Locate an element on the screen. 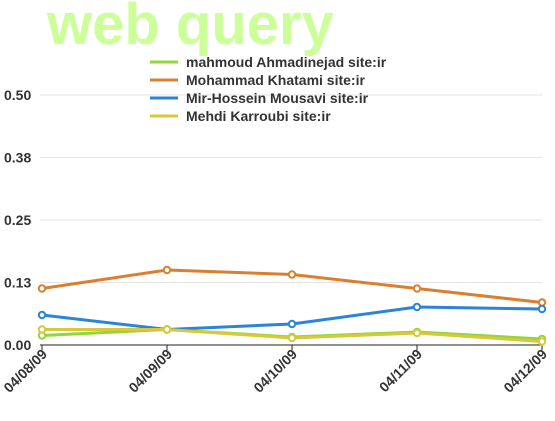 This screenshot has width=555, height=421. legend-item: Mehdi Karroubi site:ir is located at coordinates (240, 116).